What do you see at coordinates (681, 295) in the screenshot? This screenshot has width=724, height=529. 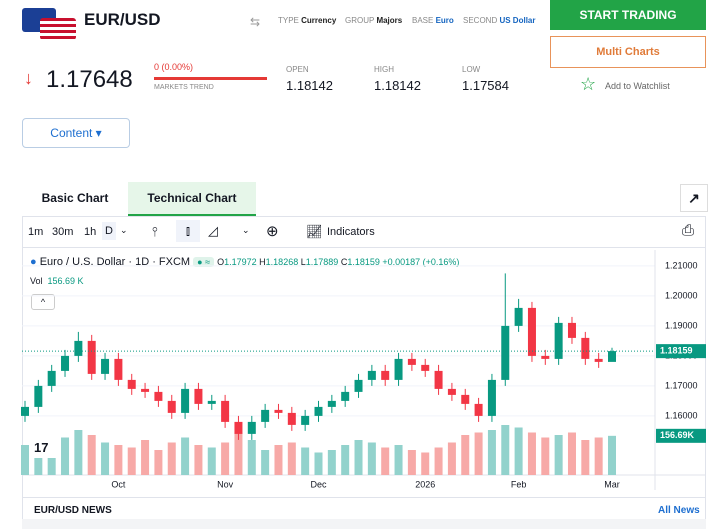 I see `y-tick-label: 1.20000` at bounding box center [681, 295].